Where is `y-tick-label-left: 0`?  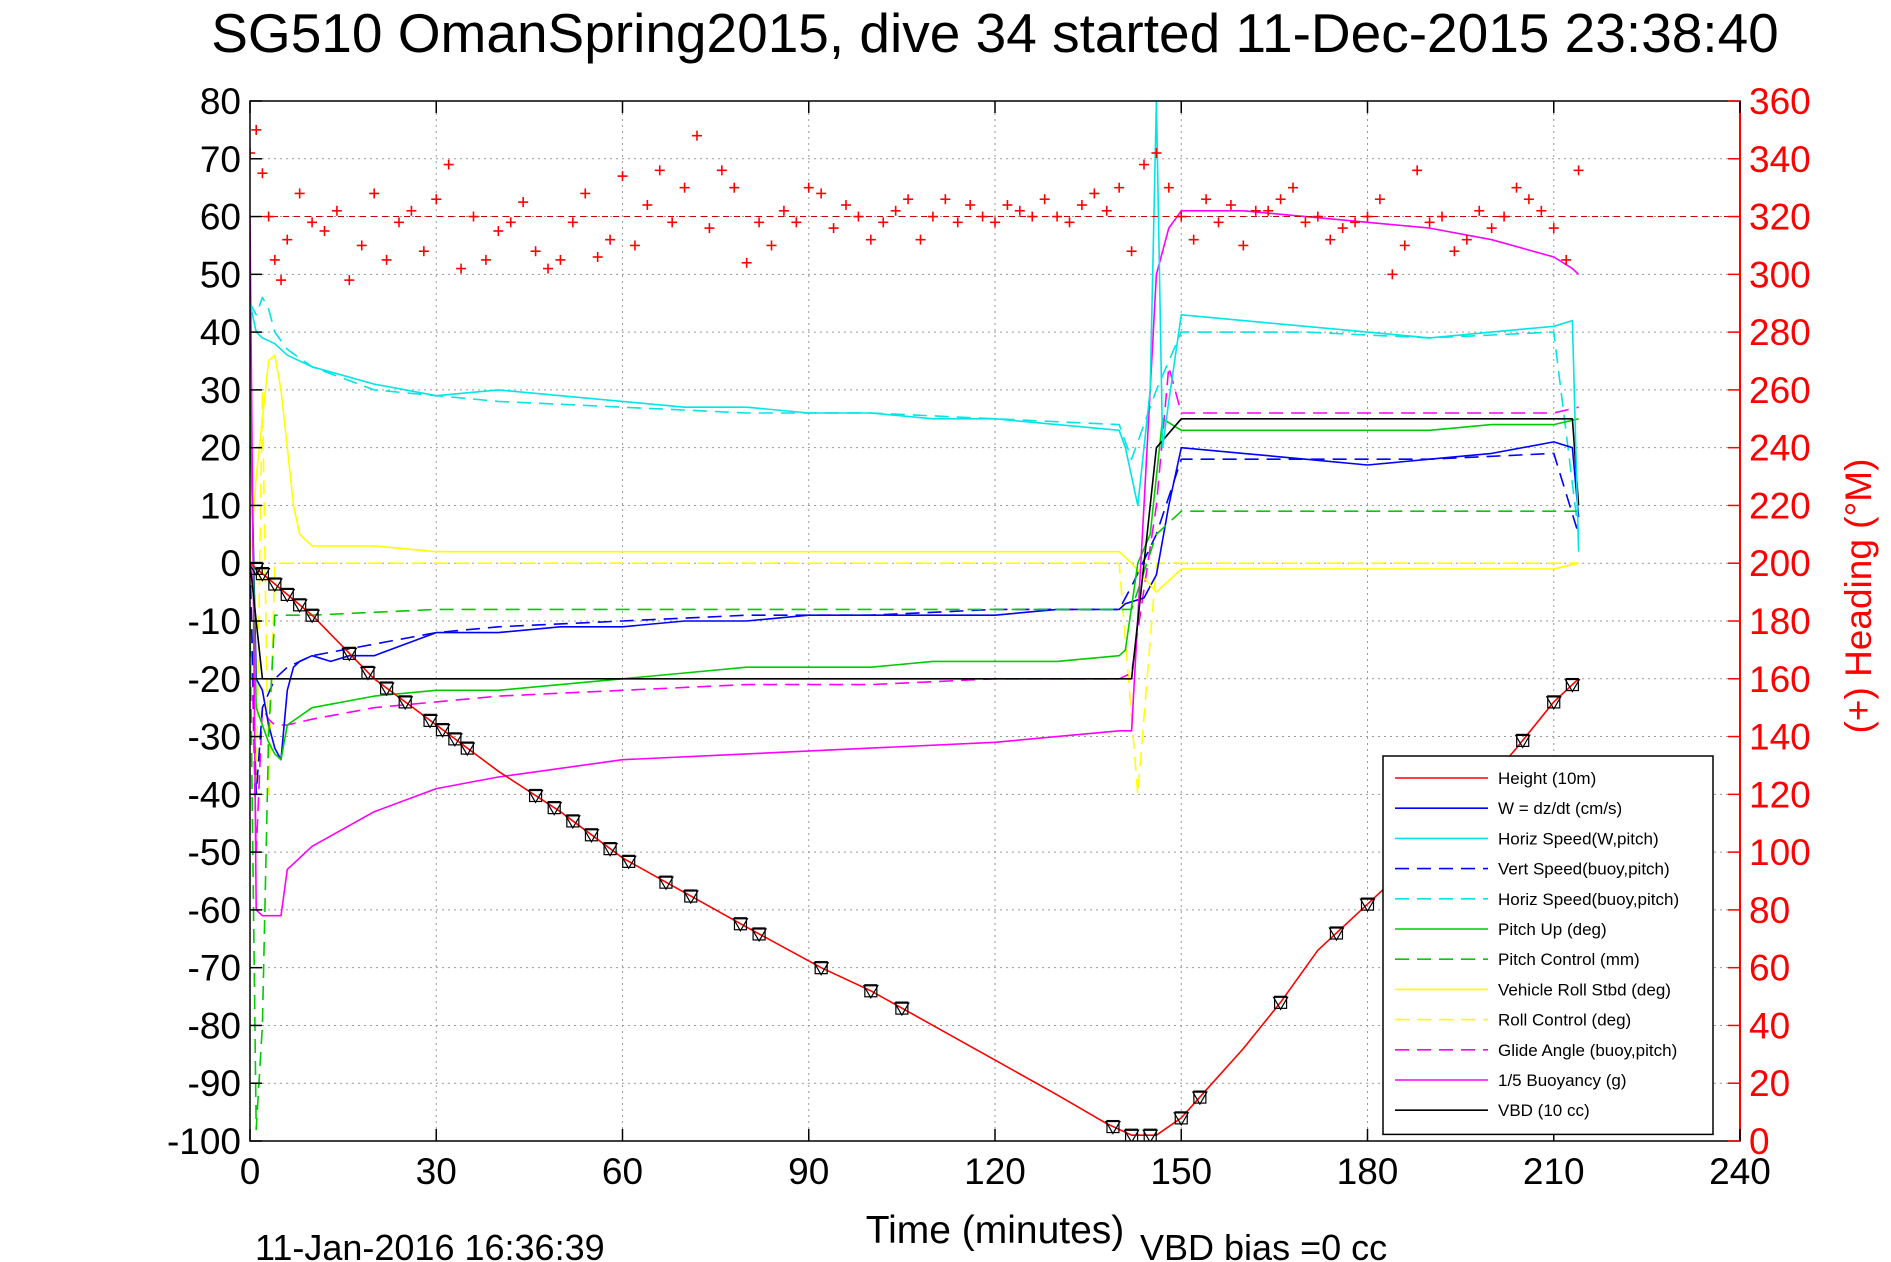
y-tick-label-left: 0 is located at coordinates (230, 563).